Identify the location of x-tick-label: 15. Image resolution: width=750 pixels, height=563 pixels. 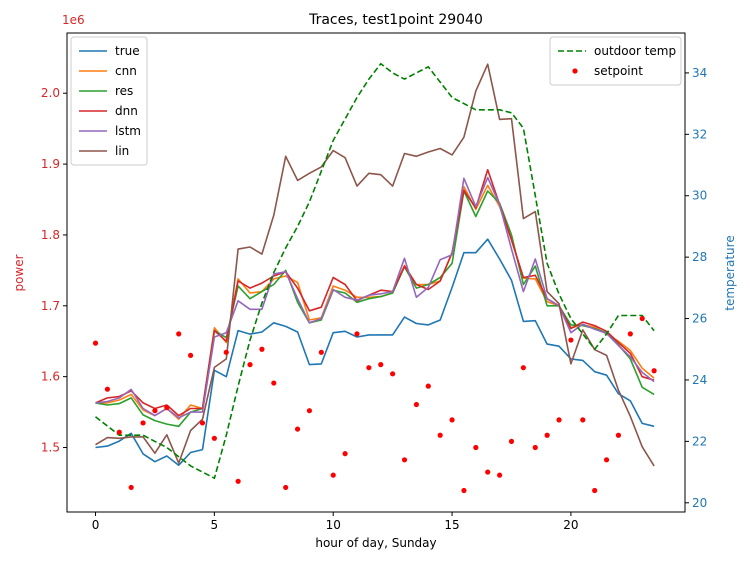
(451, 525).